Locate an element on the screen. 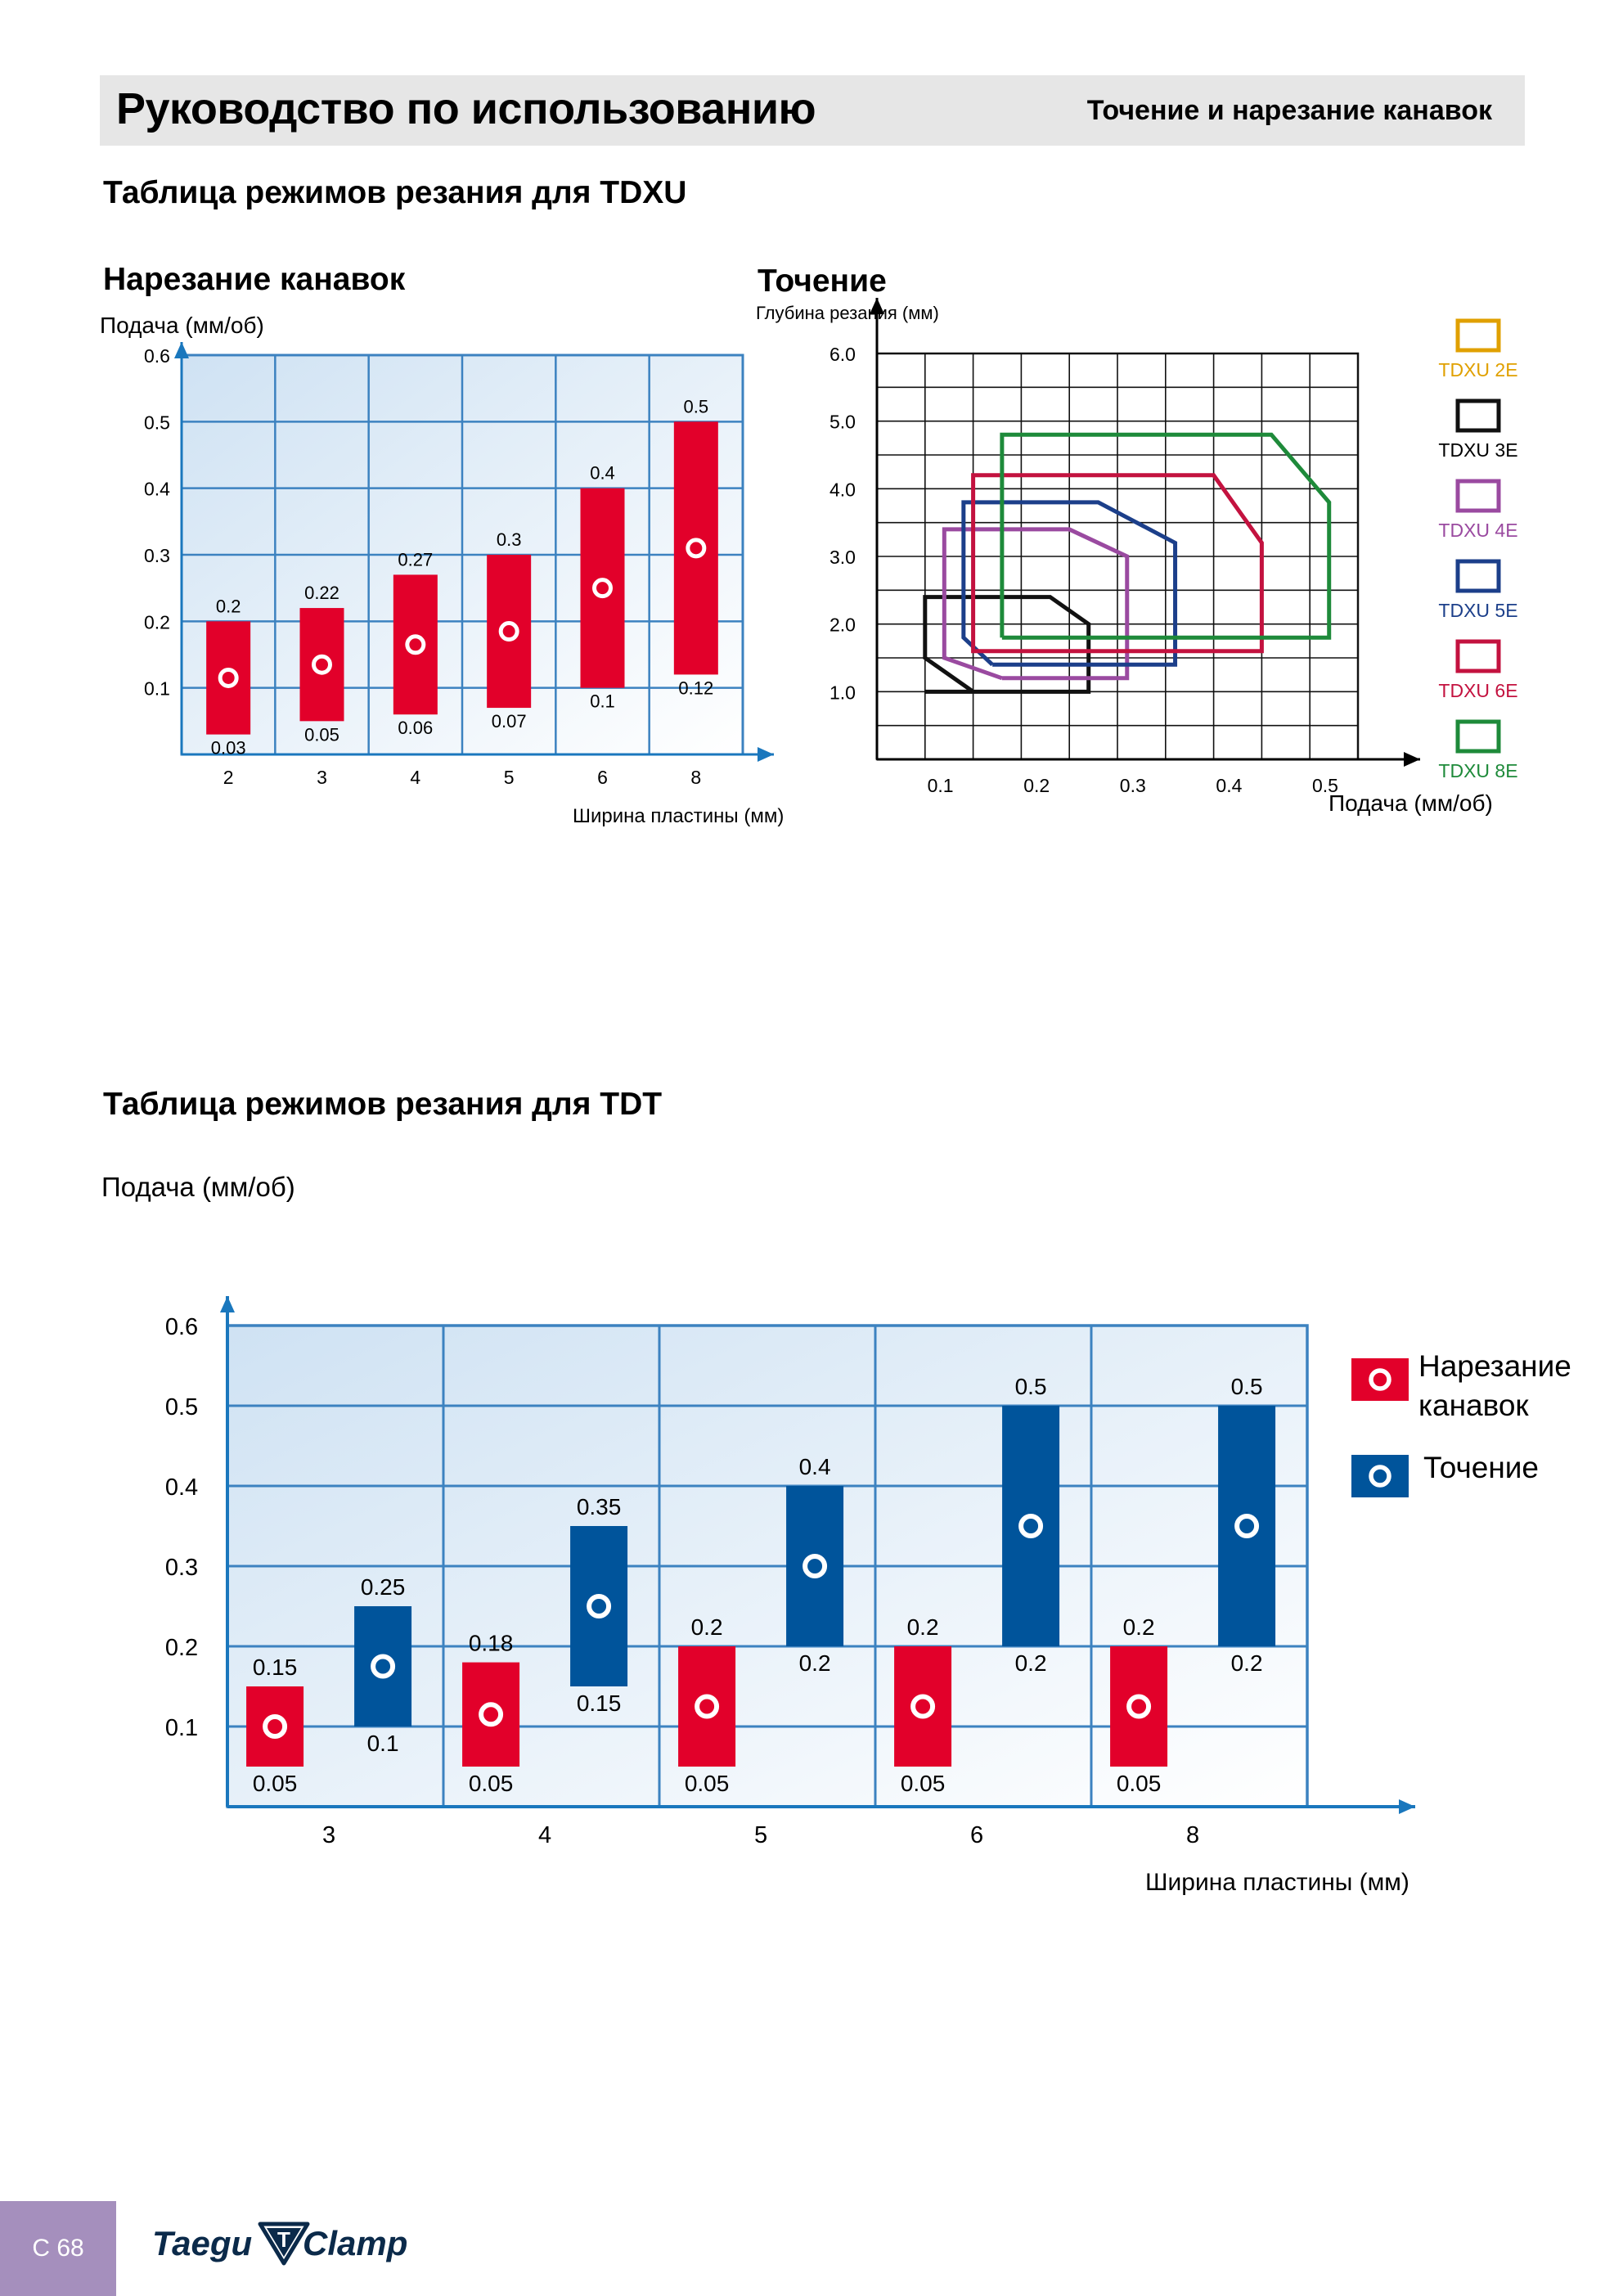  grooving-x-axis-title: Ширина пластины (мм) is located at coordinates (679, 816).